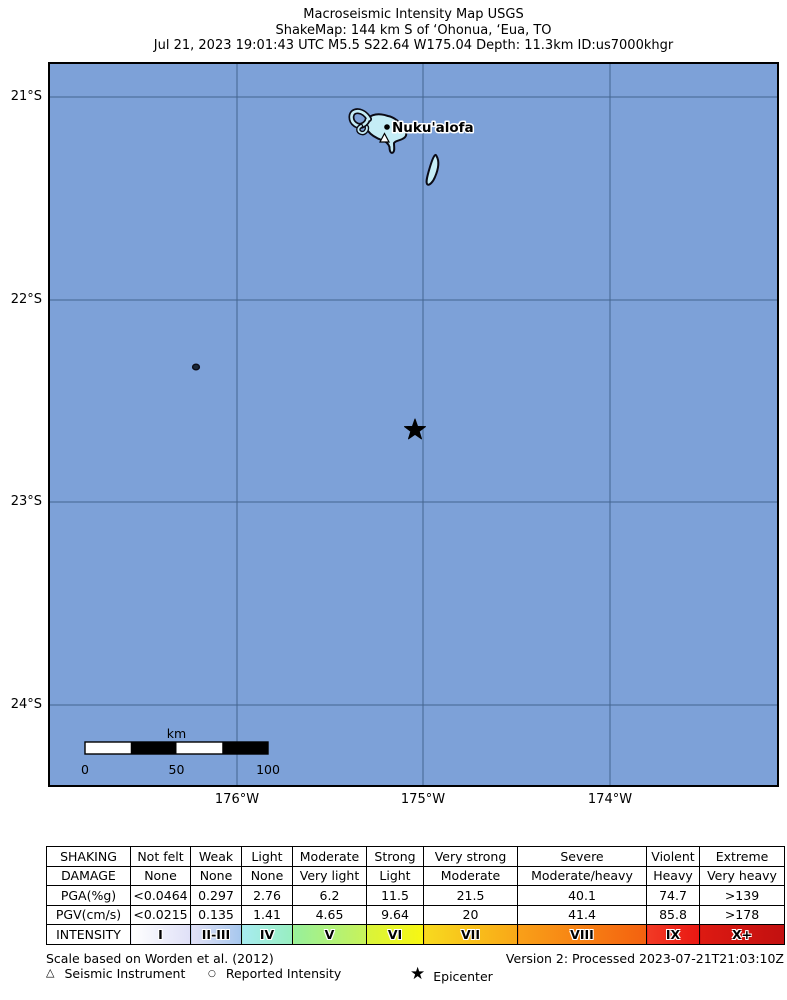  What do you see at coordinates (673, 895) in the screenshot?
I see `table-cell: 74.7` at bounding box center [673, 895].